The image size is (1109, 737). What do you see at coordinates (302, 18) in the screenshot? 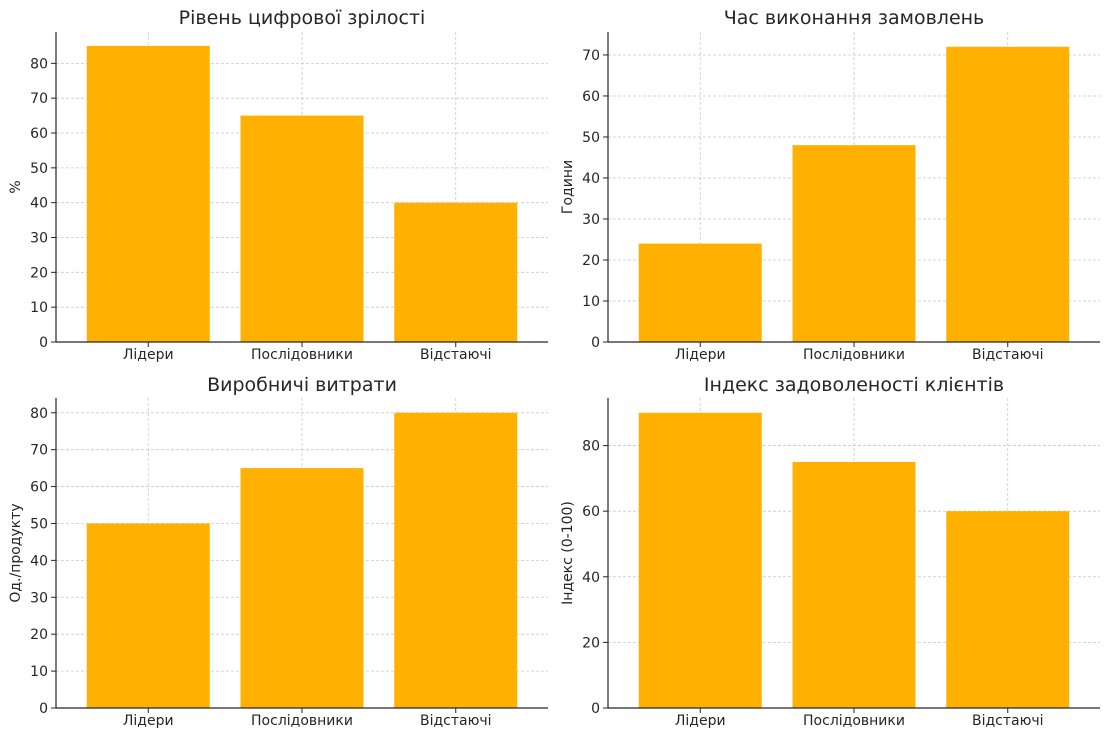
I see `chart-title: Рівень цифрової зрілості` at bounding box center [302, 18].